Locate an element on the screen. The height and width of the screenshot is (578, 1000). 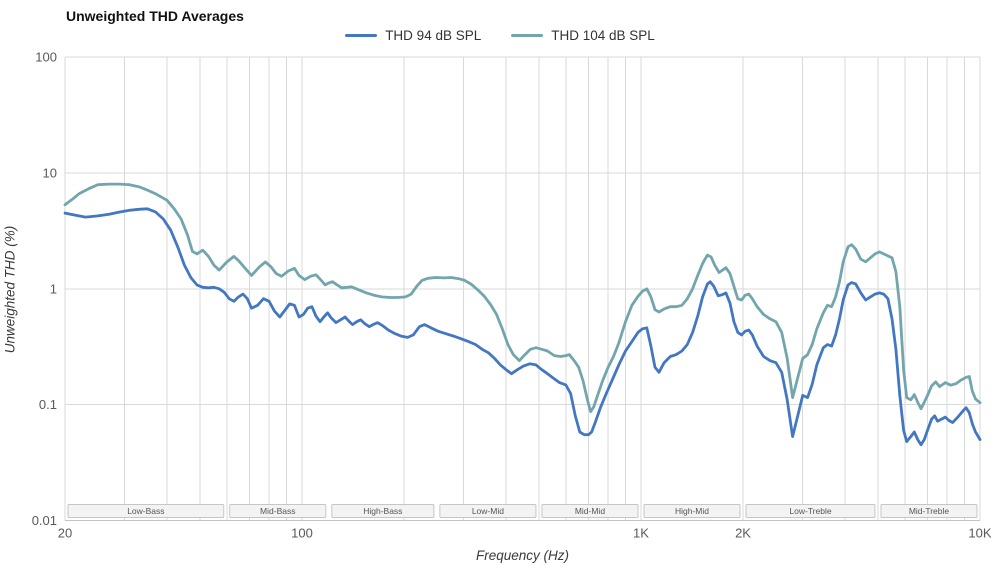
legend-label-thd-104: THD 104 dB SPL is located at coordinates (603, 35).